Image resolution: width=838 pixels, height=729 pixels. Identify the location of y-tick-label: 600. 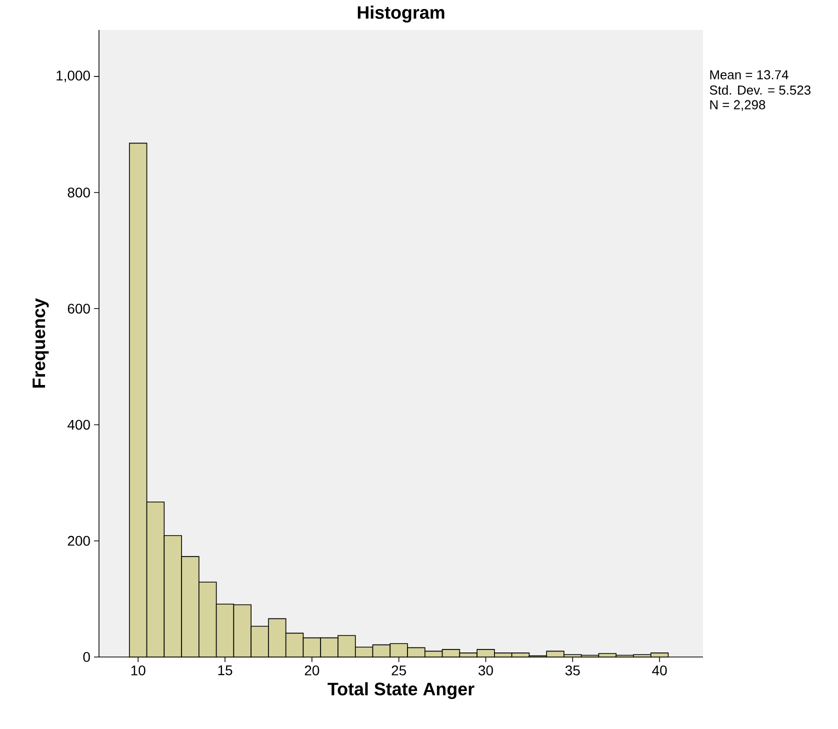
(79, 309).